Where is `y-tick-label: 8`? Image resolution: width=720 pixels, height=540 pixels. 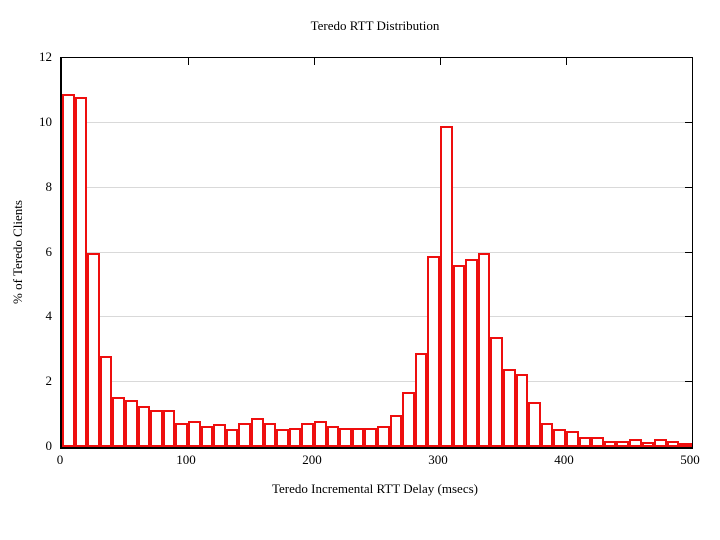
y-tick-label: 8 is located at coordinates (49, 186).